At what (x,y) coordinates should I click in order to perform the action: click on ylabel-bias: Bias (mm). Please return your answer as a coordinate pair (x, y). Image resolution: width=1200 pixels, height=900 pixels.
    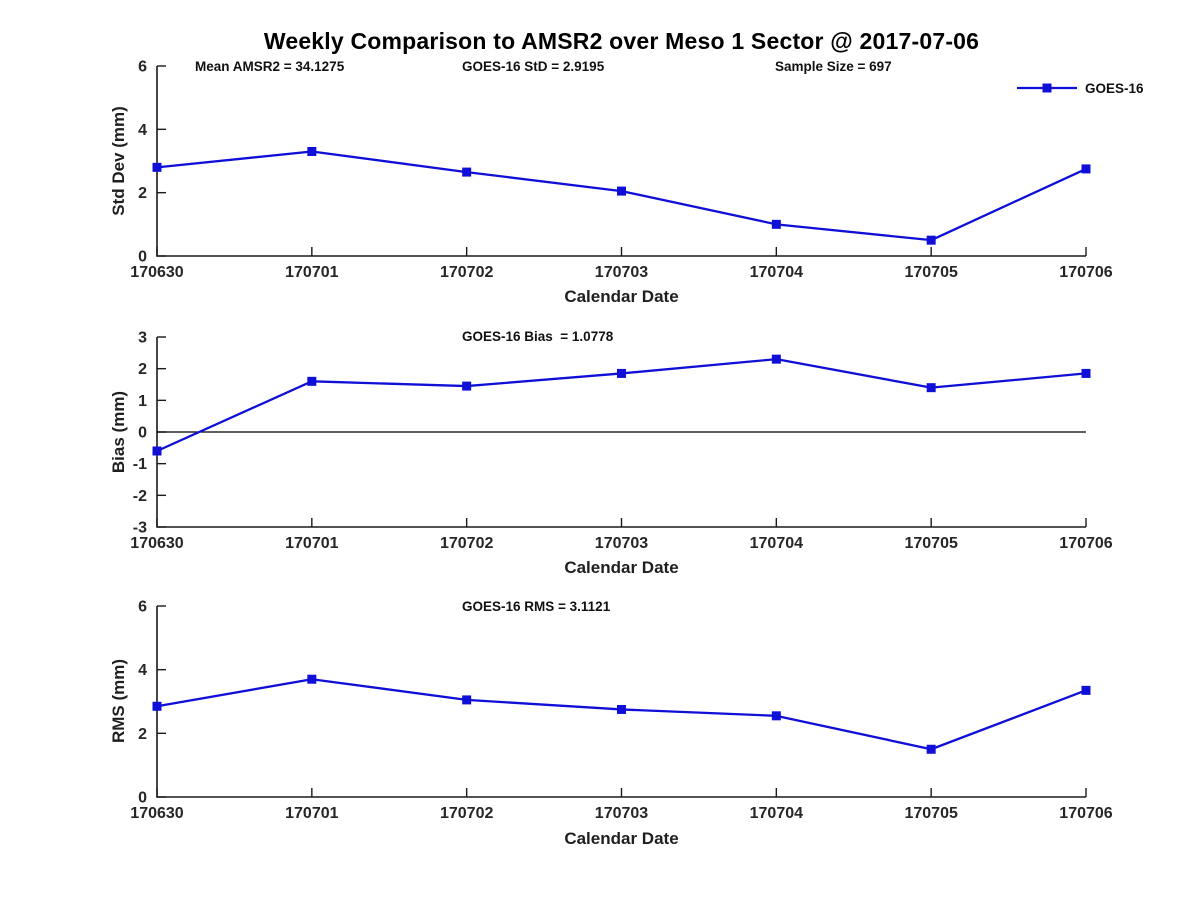
    Looking at the image, I should click on (118, 432).